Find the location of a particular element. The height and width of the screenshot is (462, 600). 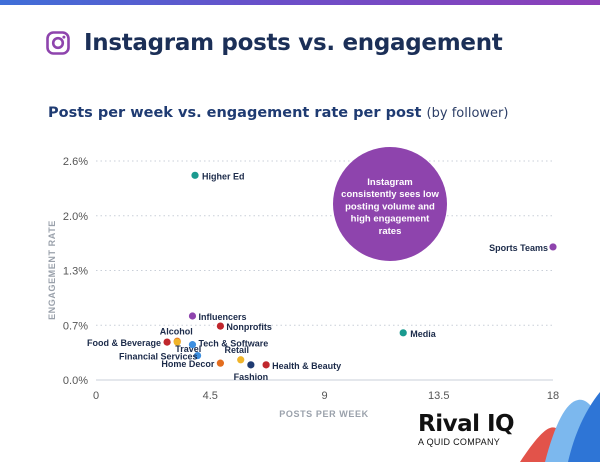

data-label: Home Decor is located at coordinates (188, 364).